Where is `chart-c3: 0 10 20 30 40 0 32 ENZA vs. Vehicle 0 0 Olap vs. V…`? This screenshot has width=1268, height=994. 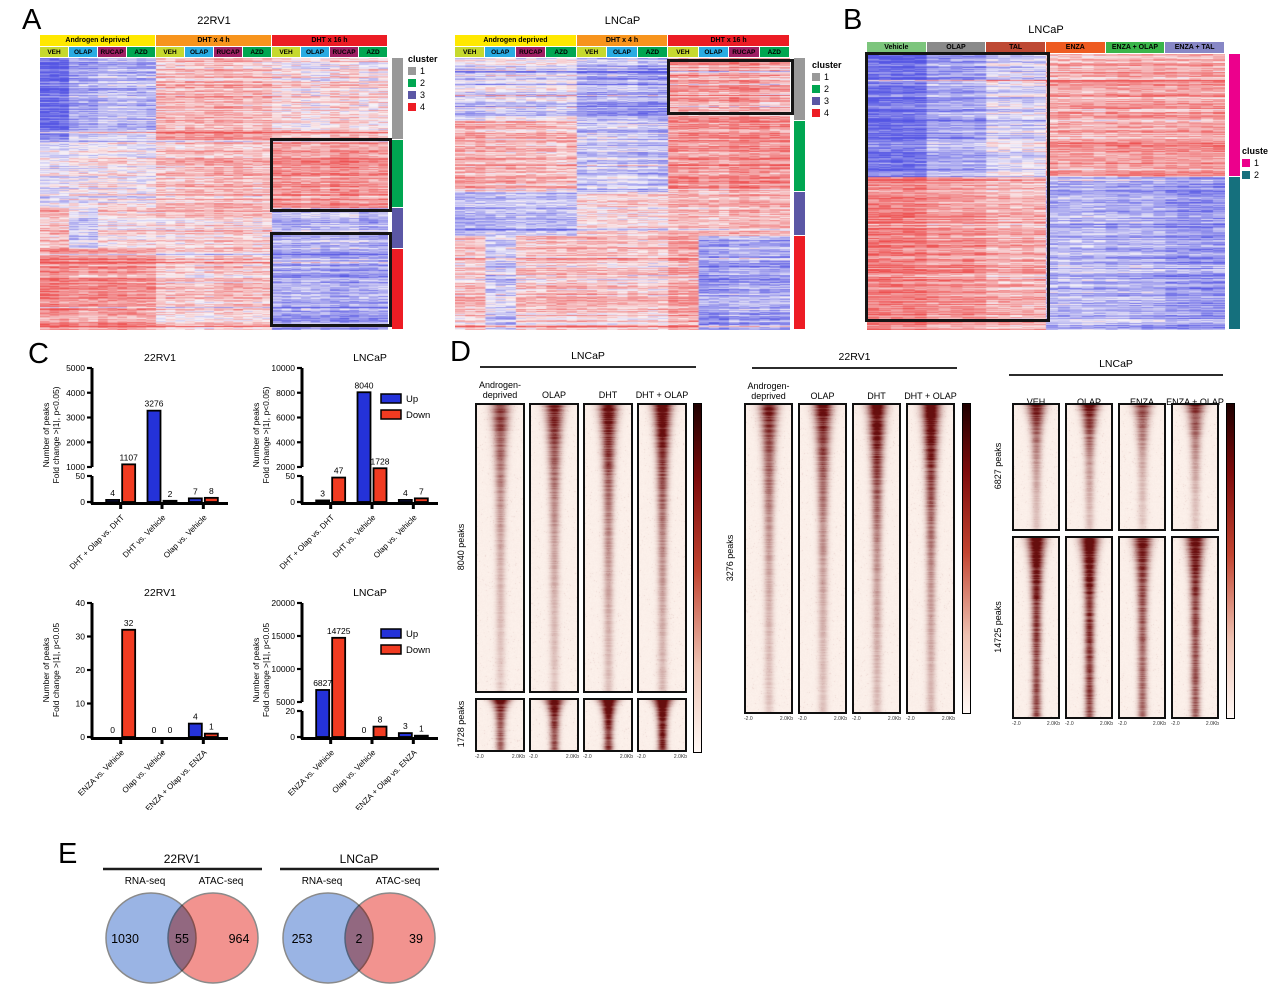 chart-c3: 0 10 20 30 40 0 32 ENZA vs. Vehicle 0 0 Olap vs. V… is located at coordinates (139, 699).